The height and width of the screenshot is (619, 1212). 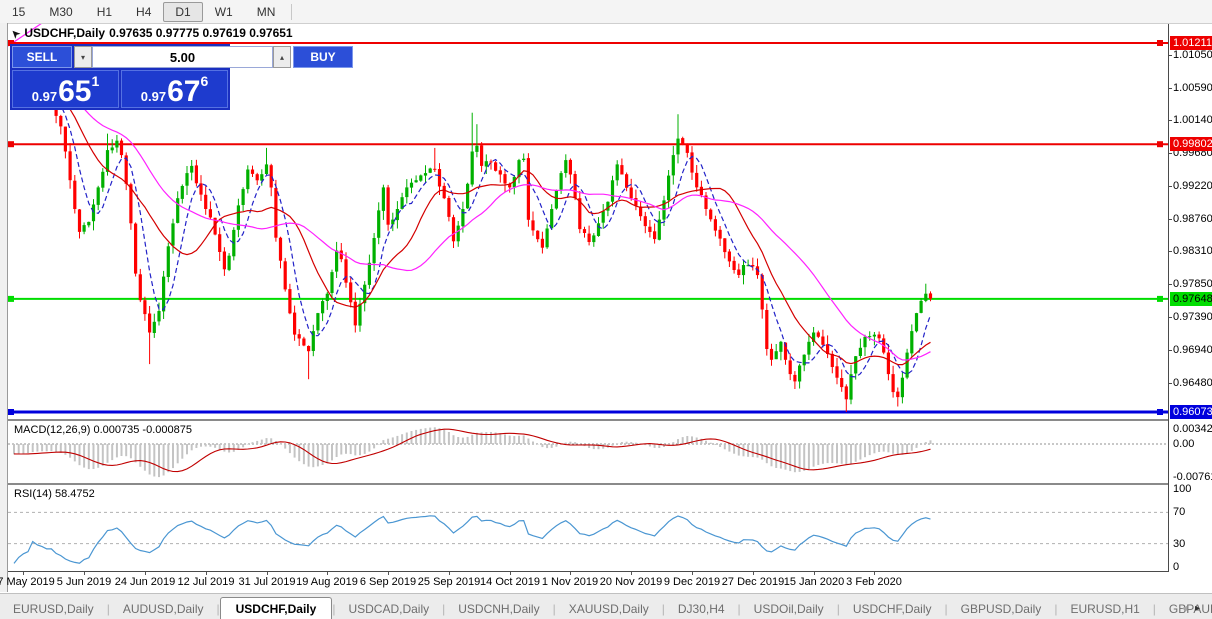 I want to click on chart-tab-eurusd-h1: EURUSD,H1, so click(x=1105, y=609).